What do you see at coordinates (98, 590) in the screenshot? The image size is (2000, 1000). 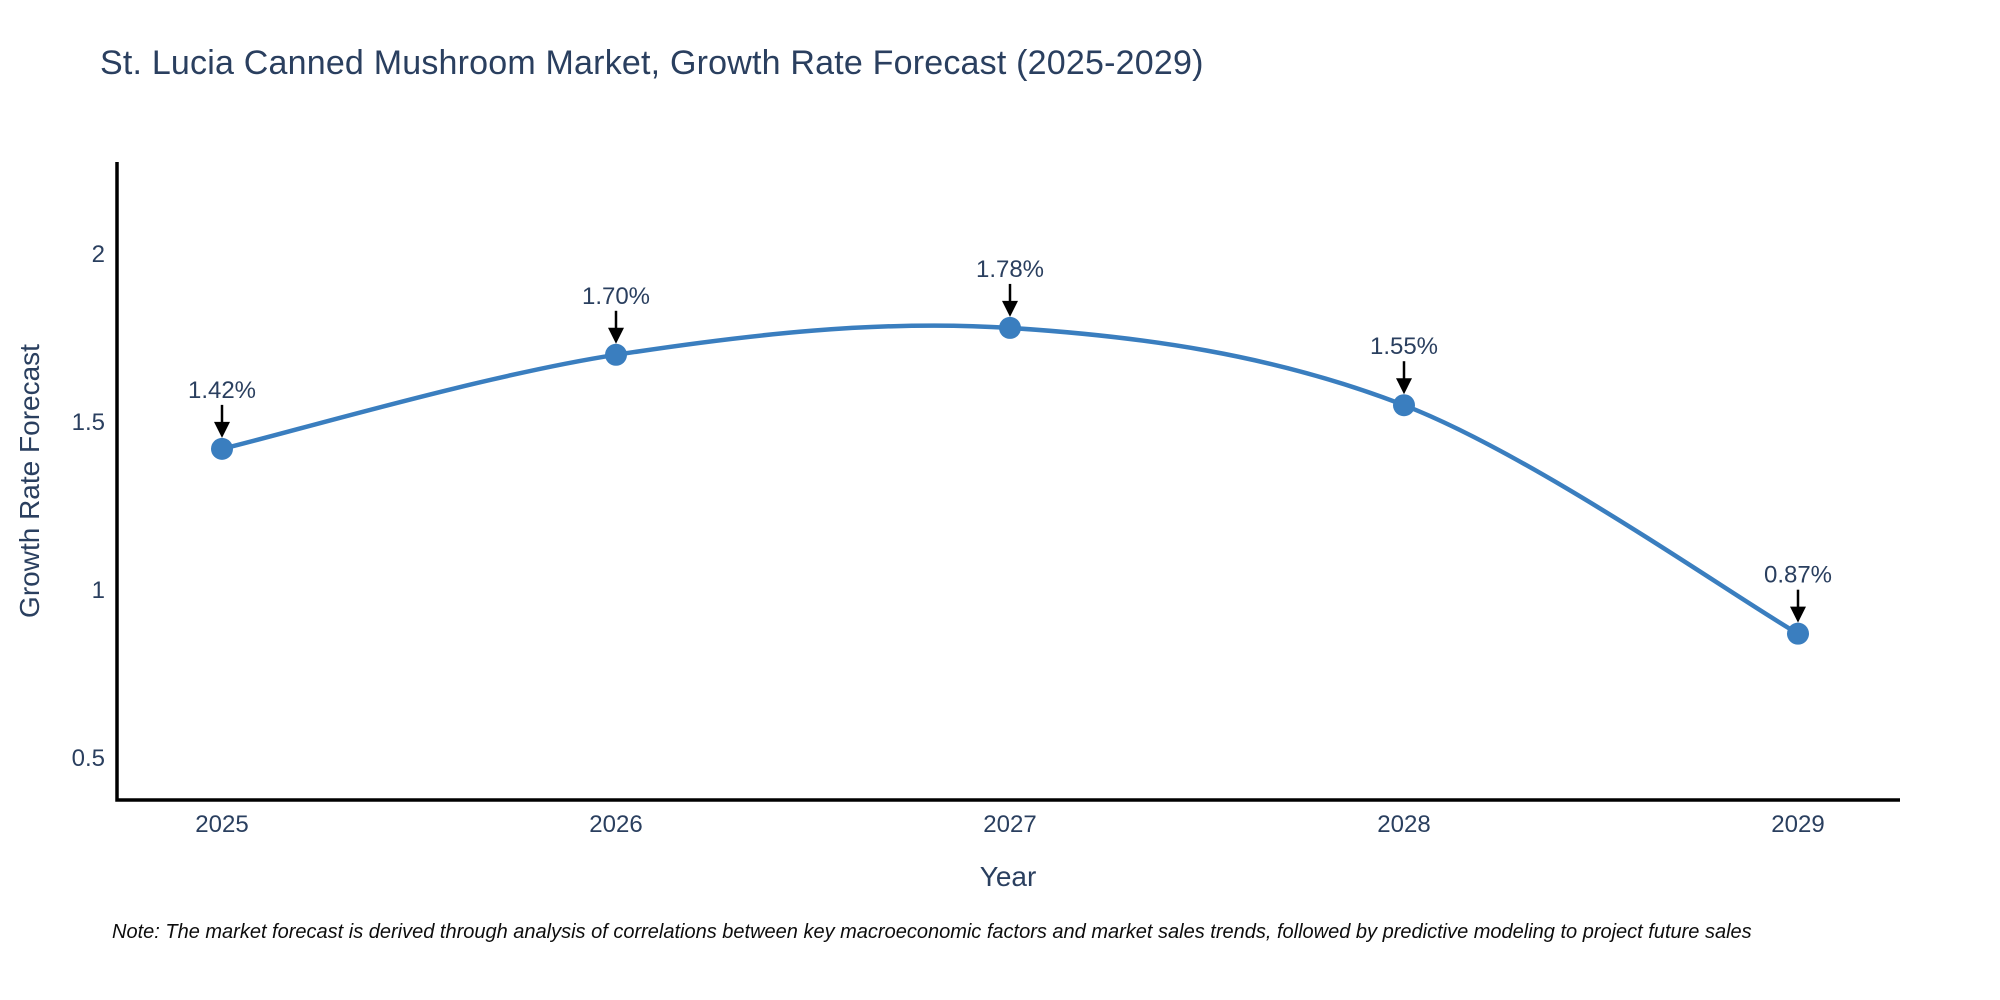 I see `y-tick-1: 1` at bounding box center [98, 590].